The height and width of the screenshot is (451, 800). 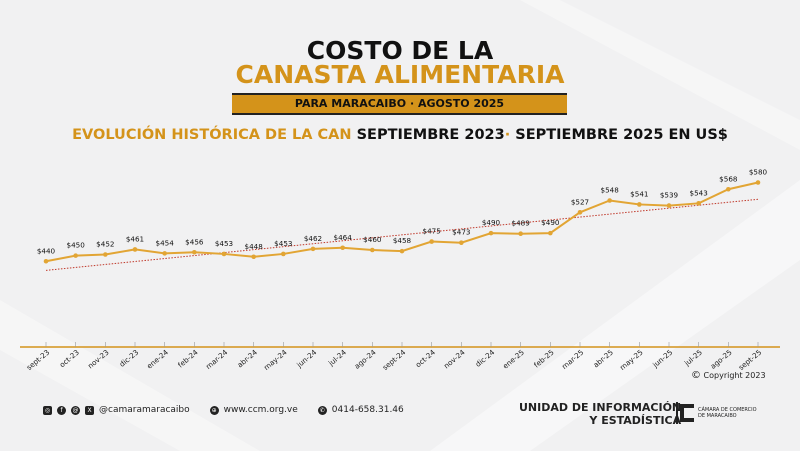 What do you see at coordinates (699, 192) in the screenshot?
I see `data-label: $543` at bounding box center [699, 192].